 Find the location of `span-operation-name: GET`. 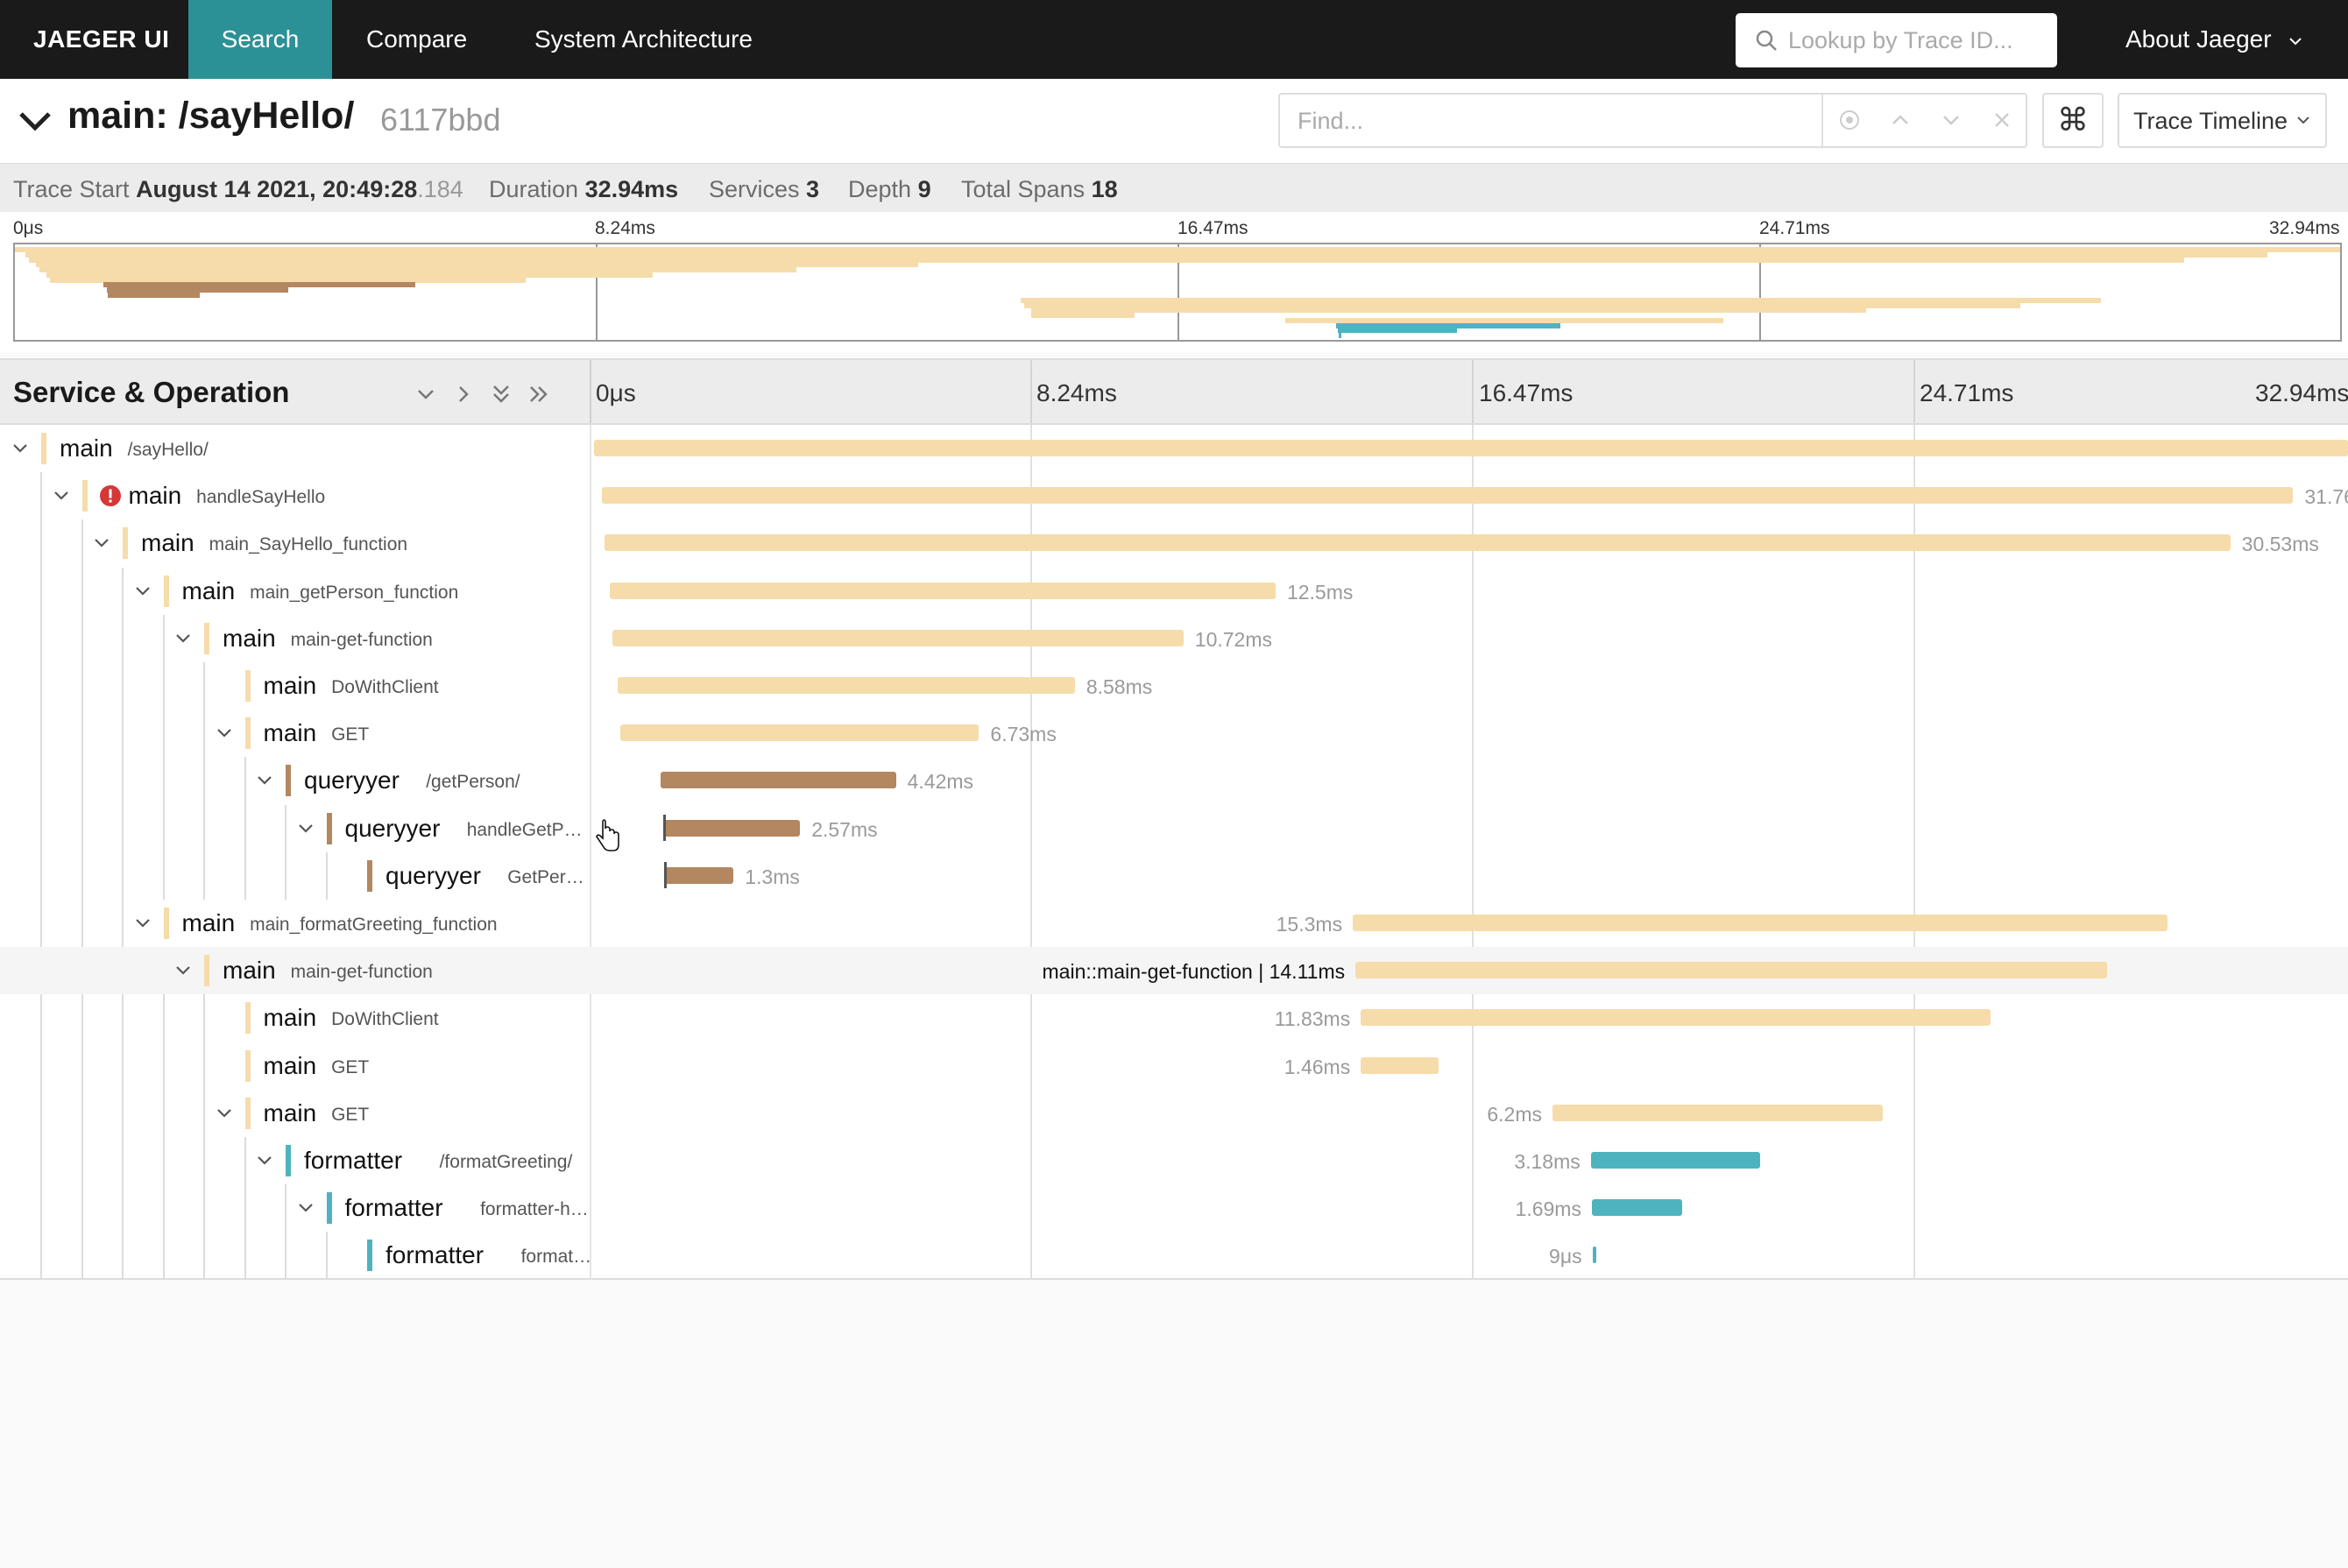

span-operation-name: GET is located at coordinates (350, 1114).